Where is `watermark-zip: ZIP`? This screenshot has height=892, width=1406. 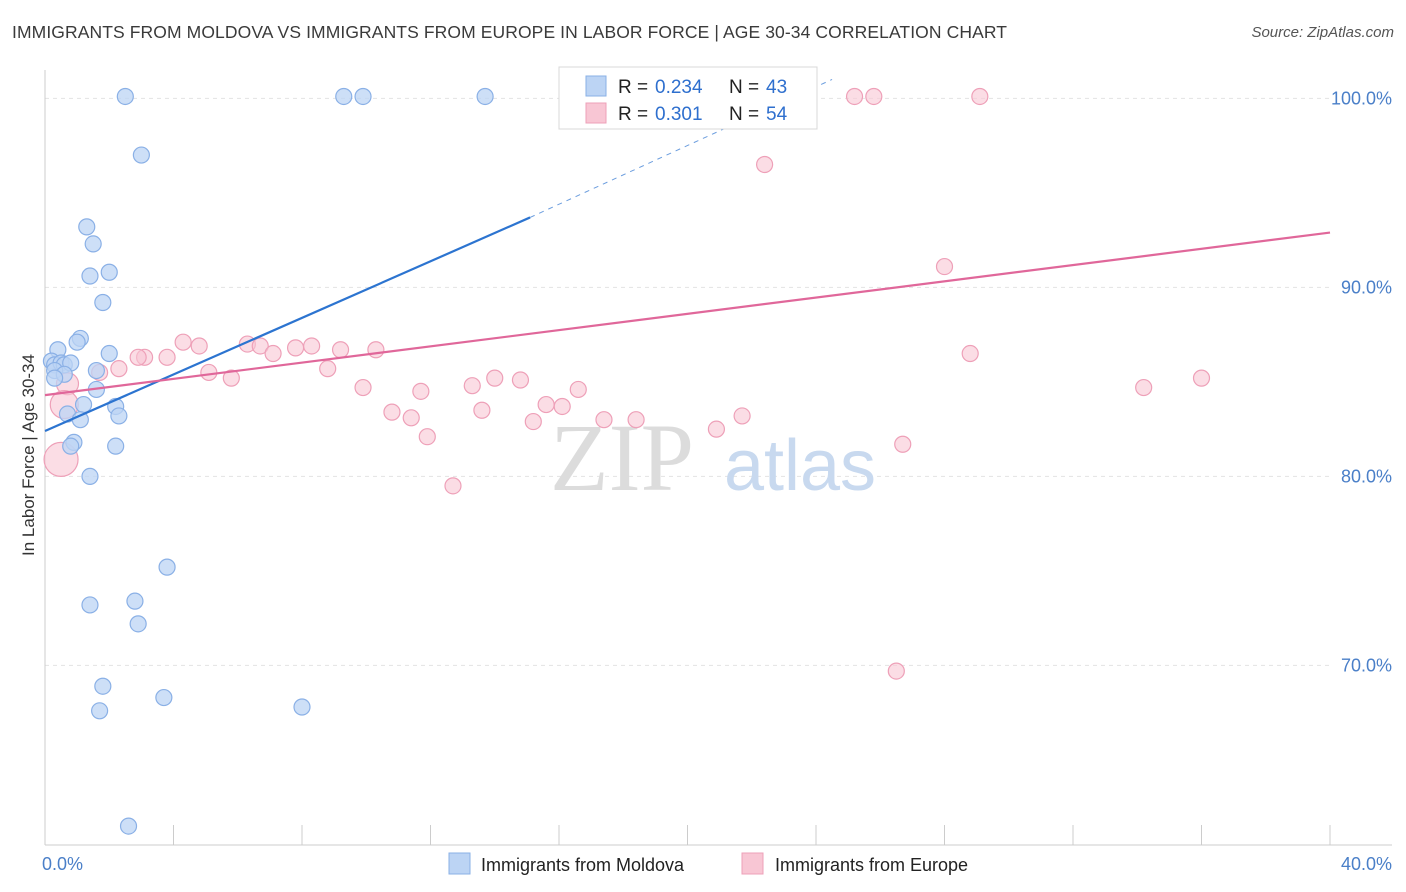
watermark-zip: ZIP is located at coordinates (622, 457).